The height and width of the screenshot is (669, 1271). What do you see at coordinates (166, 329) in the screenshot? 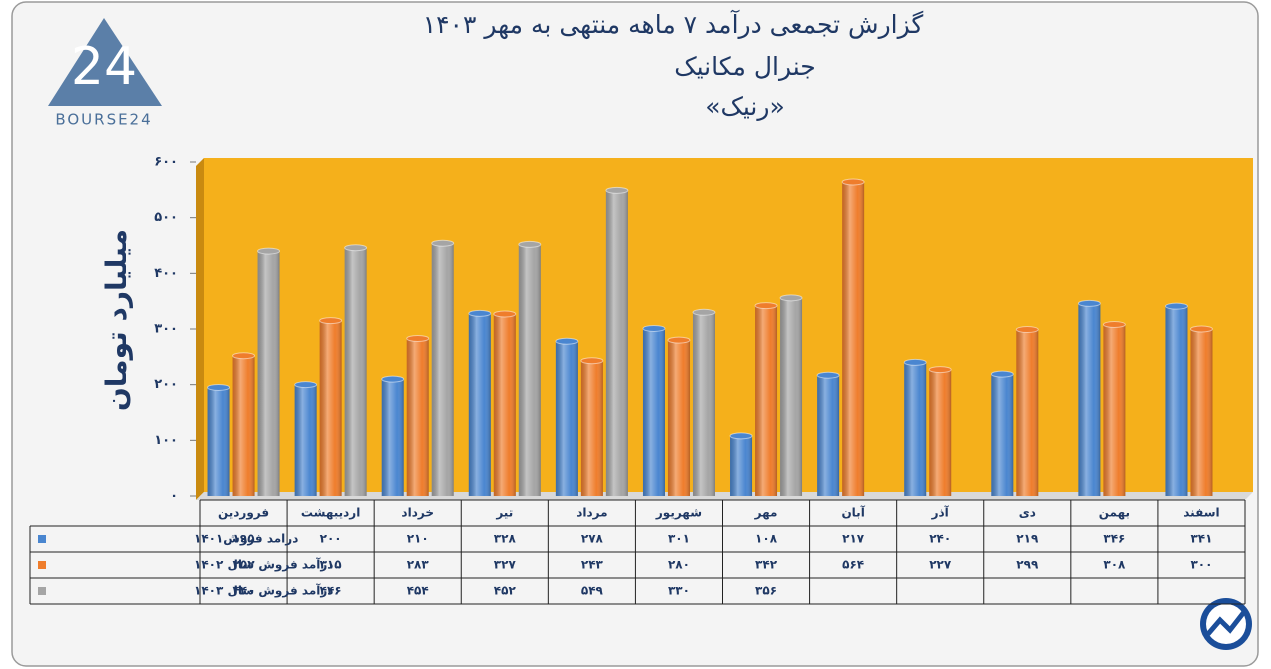
I see `y-tick-label: ۳۰۰` at bounding box center [166, 329].